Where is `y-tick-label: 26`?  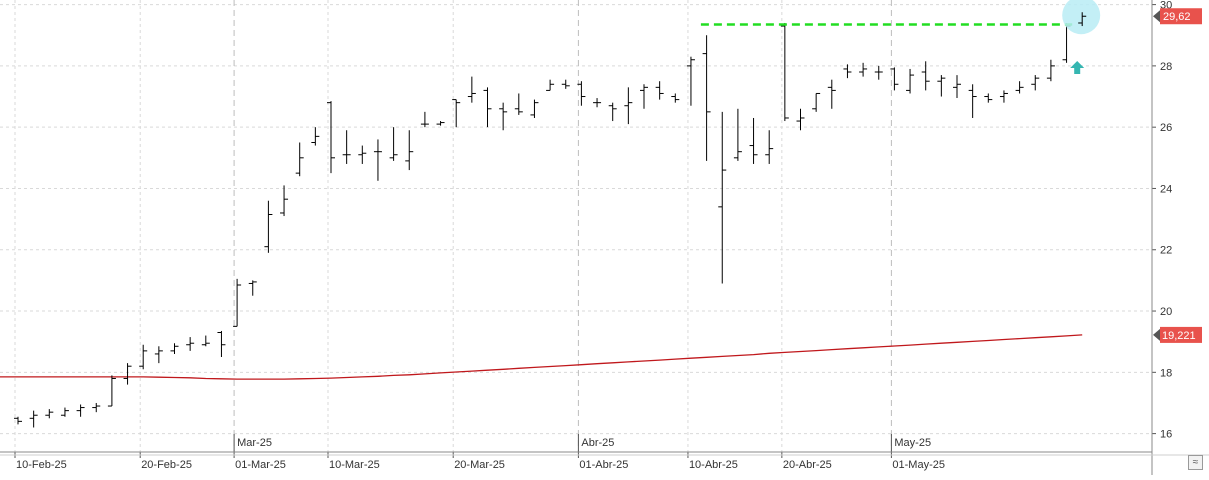
y-tick-label: 26 is located at coordinates (1166, 128).